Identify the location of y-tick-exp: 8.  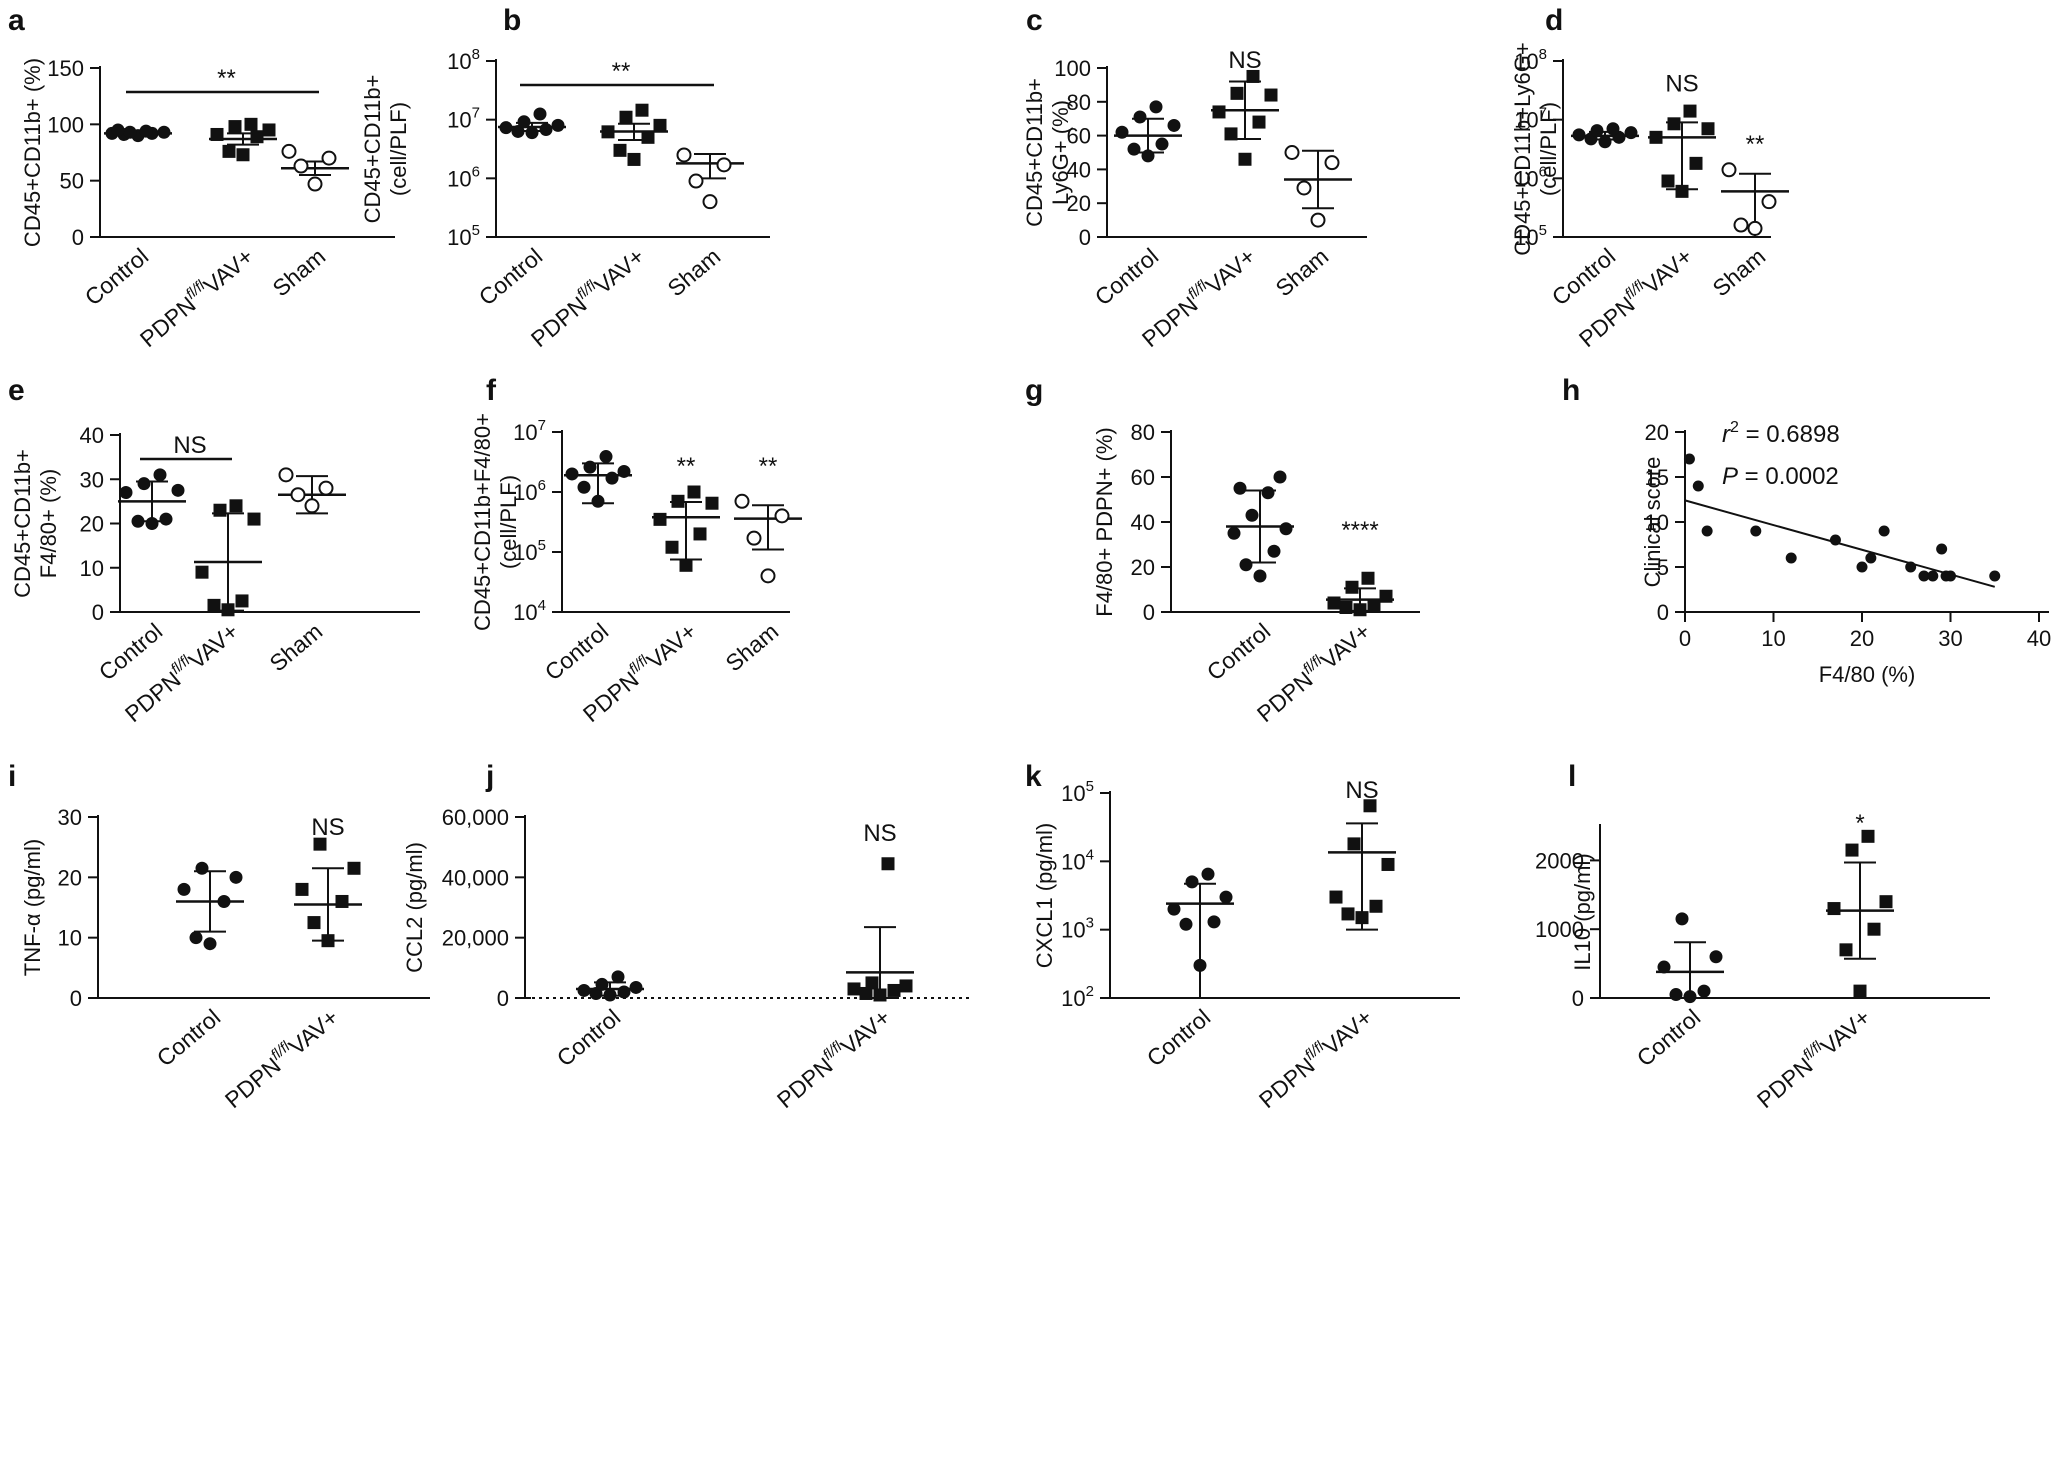
(1543, 54).